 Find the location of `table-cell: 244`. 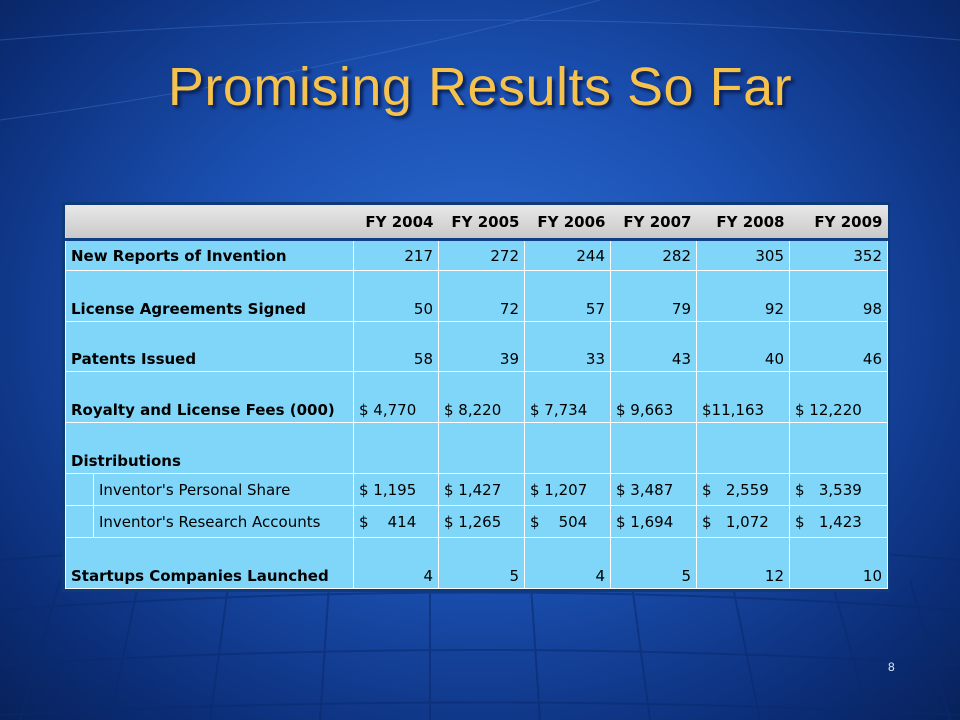

table-cell: 244 is located at coordinates (567, 255).